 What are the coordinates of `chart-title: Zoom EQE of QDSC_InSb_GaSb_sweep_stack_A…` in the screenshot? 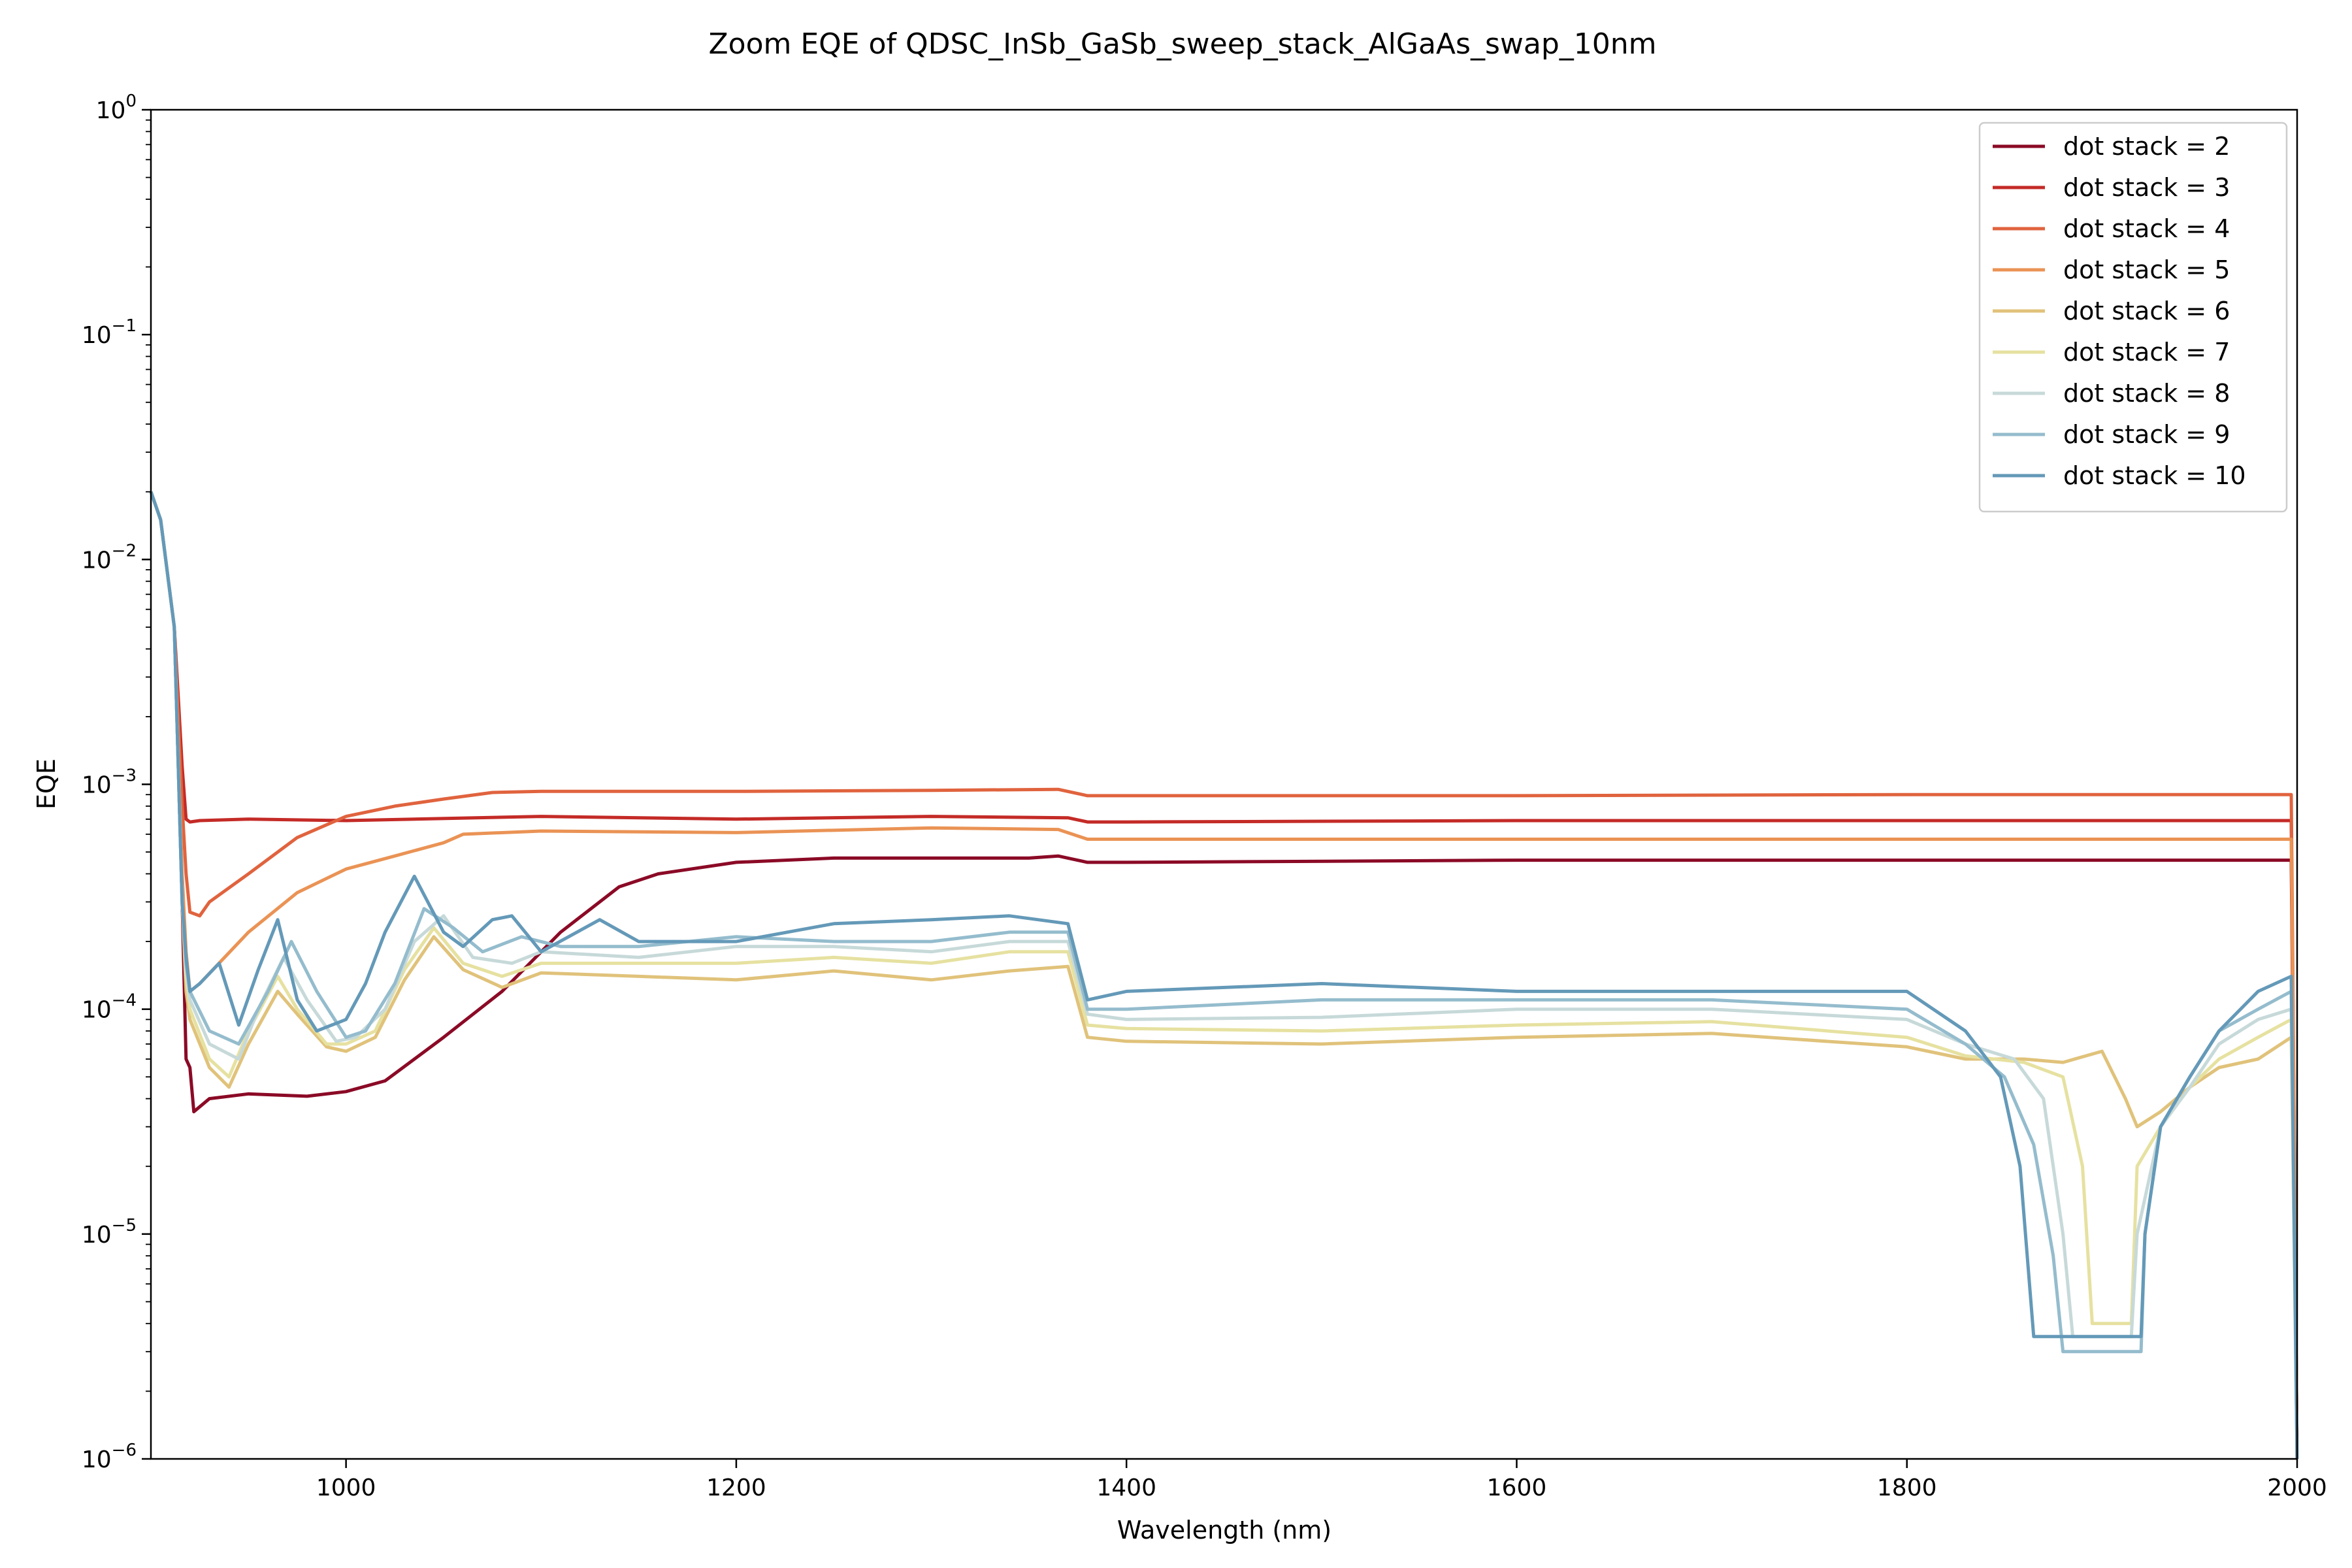 It's located at (1183, 44).